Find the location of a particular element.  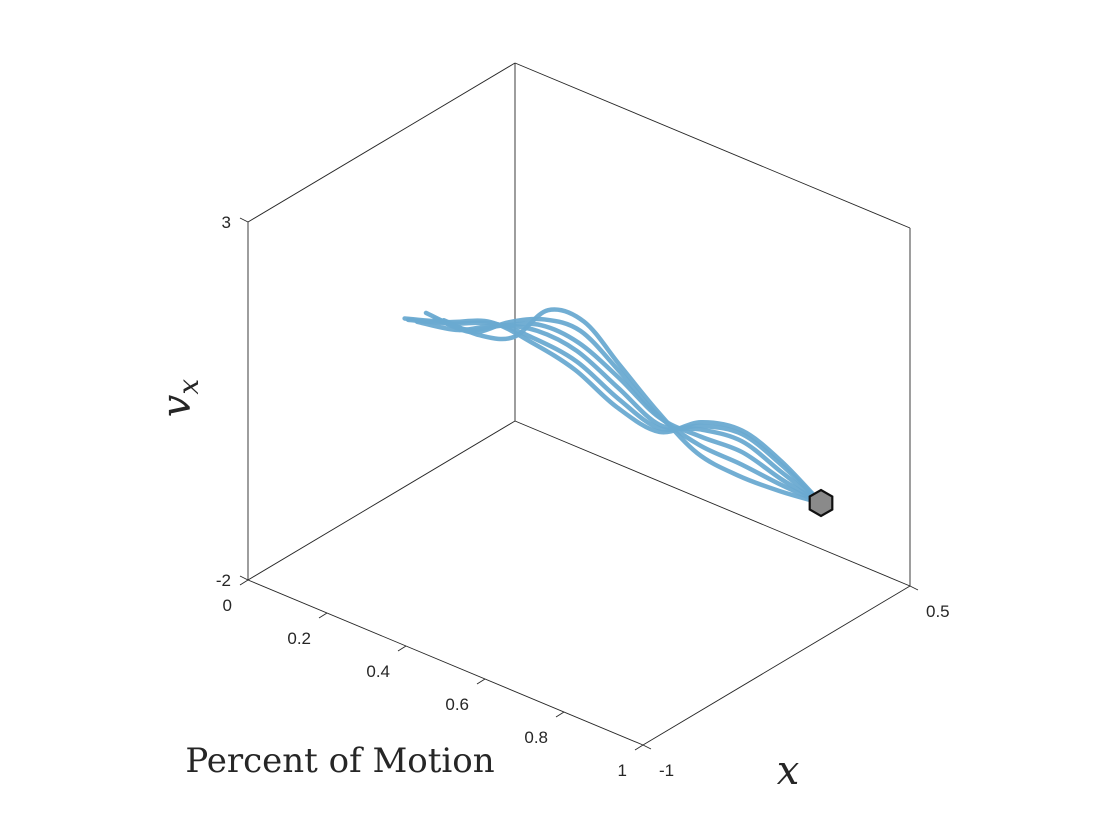

end-marker is located at coordinates (821, 503).